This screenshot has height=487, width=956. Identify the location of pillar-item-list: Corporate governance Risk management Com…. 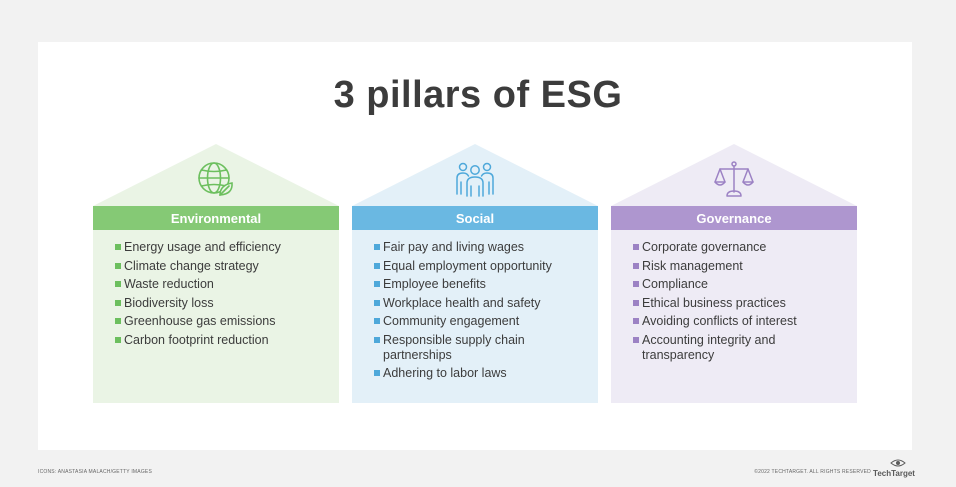
(734, 296).